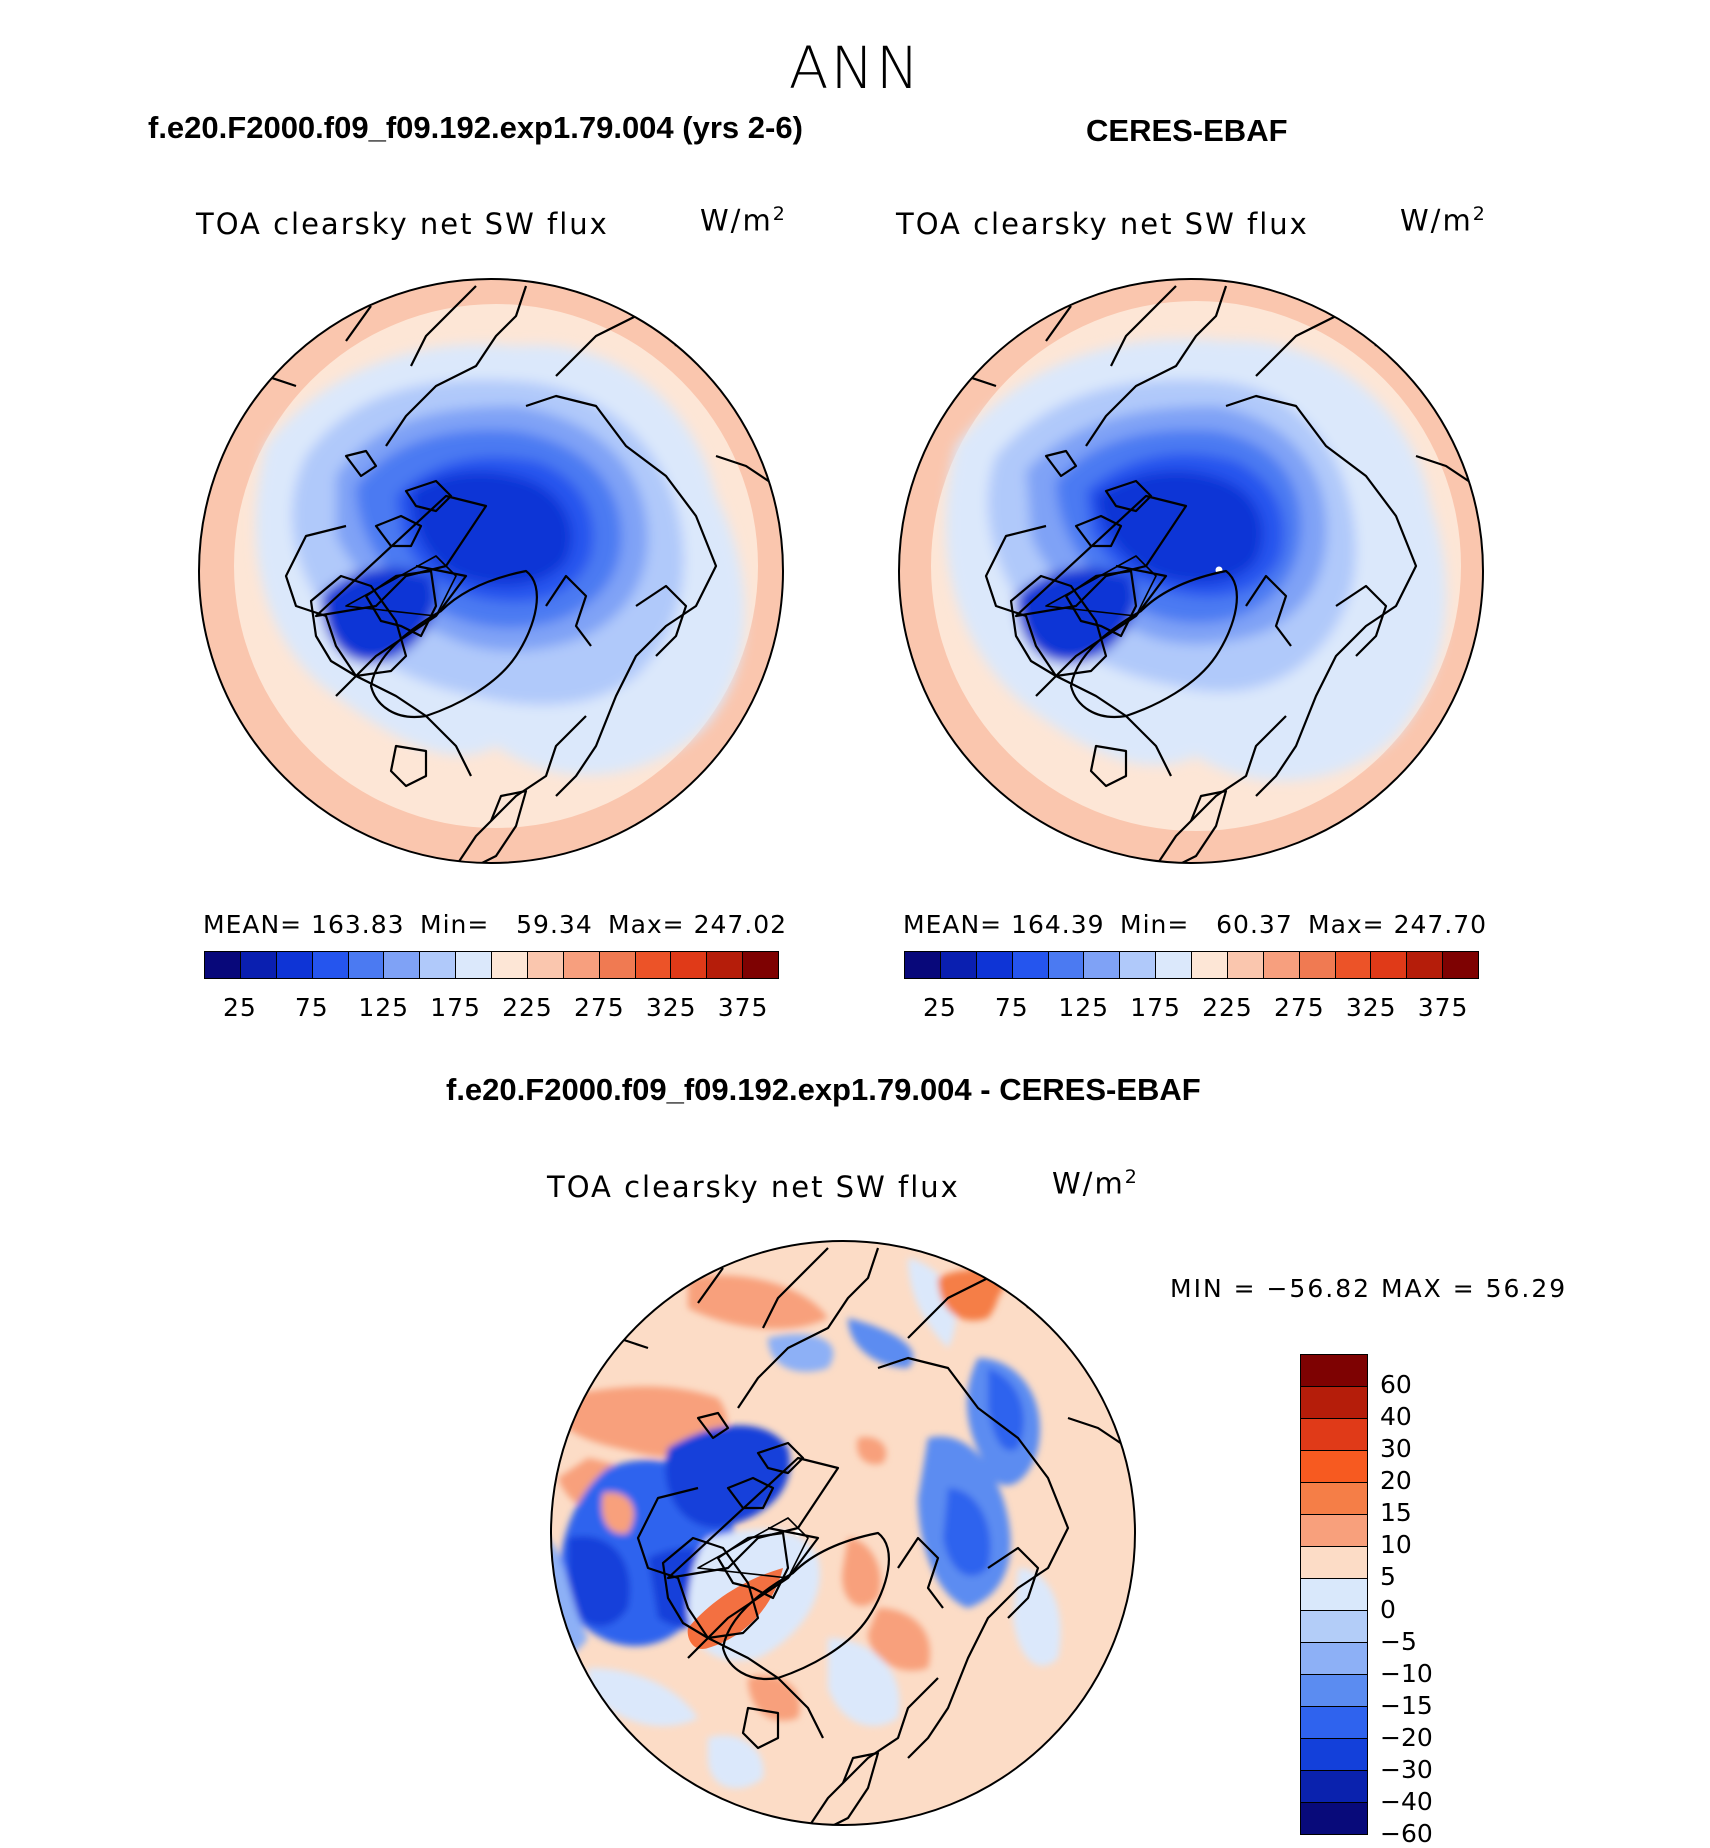 The image size is (1710, 1848). I want to click on diff-polar-map, so click(843, 1533).